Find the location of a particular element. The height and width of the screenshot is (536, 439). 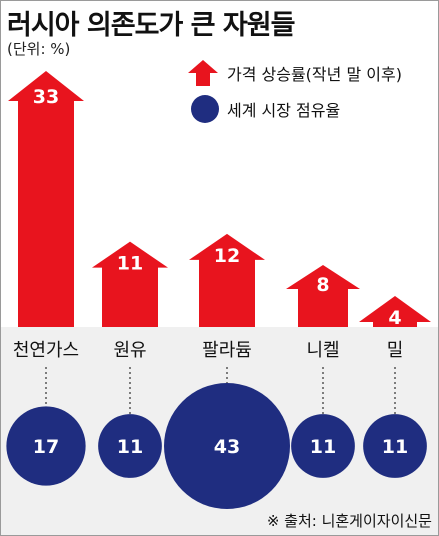

legend-share: 세계 시장 점유율 is located at coordinates (265, 109).